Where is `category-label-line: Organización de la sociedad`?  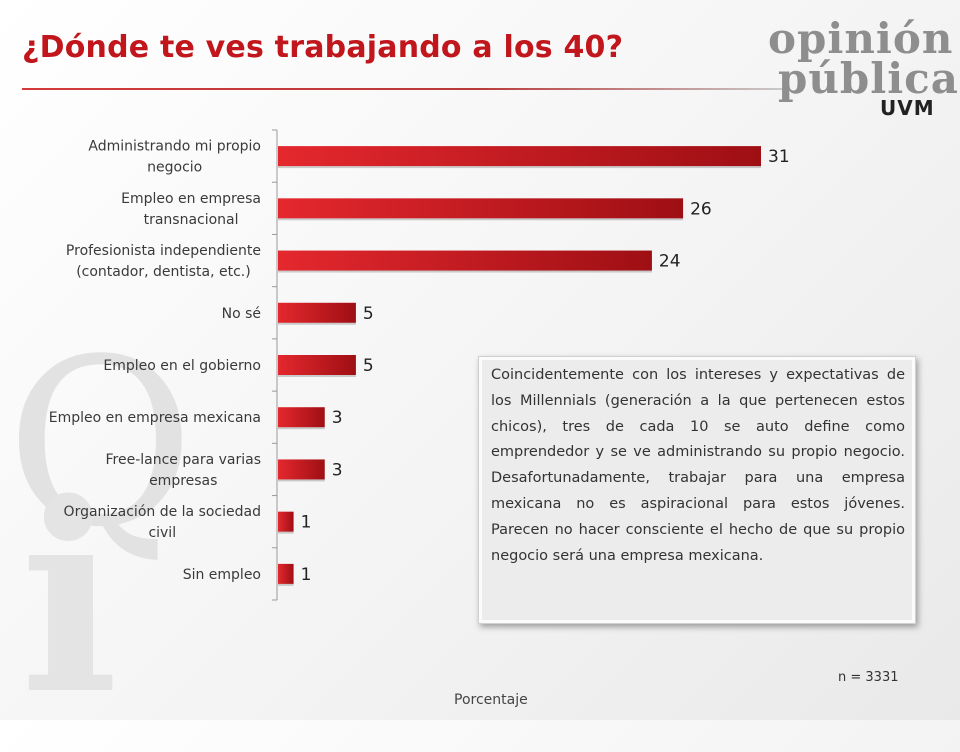 category-label-line: Organización de la sociedad is located at coordinates (162, 512).